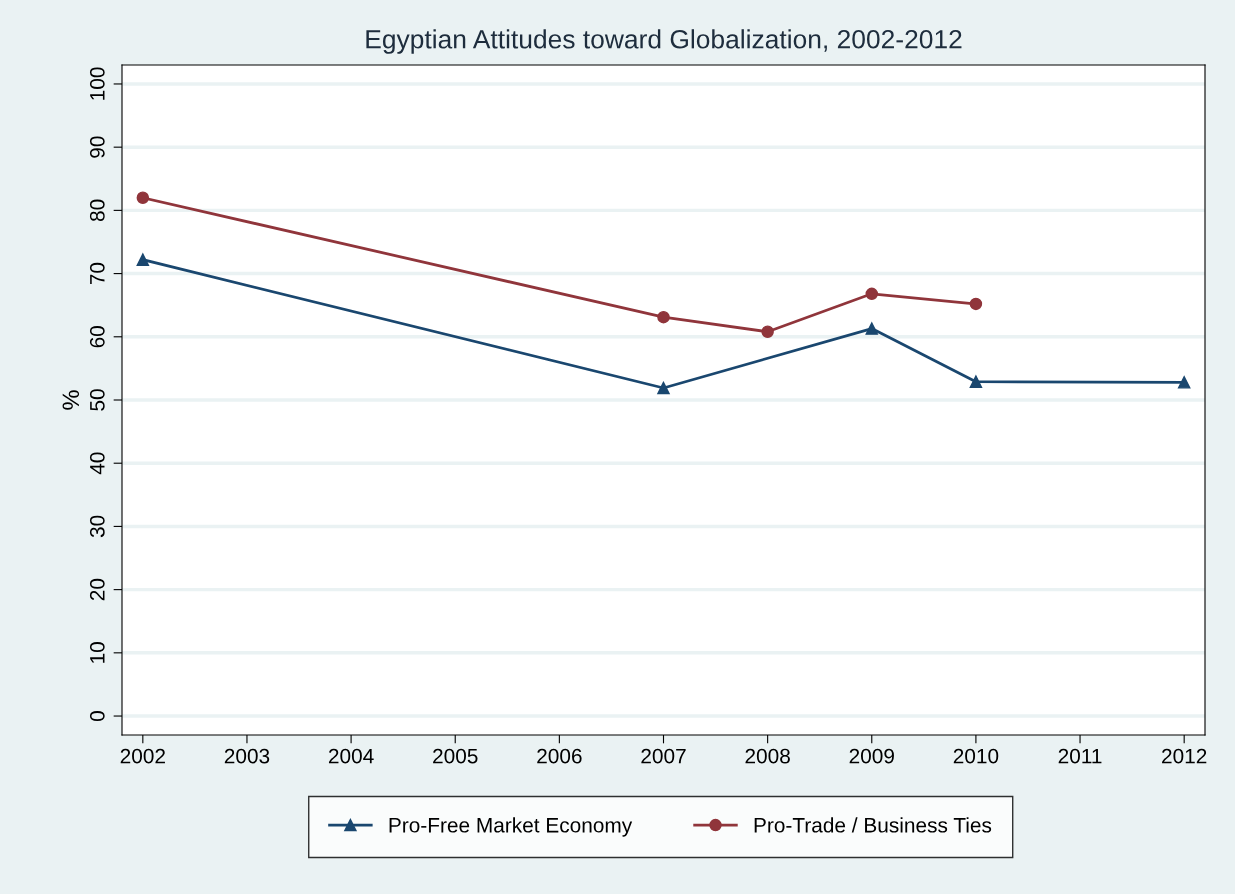  I want to click on y-tick-label: 50, so click(97, 400).